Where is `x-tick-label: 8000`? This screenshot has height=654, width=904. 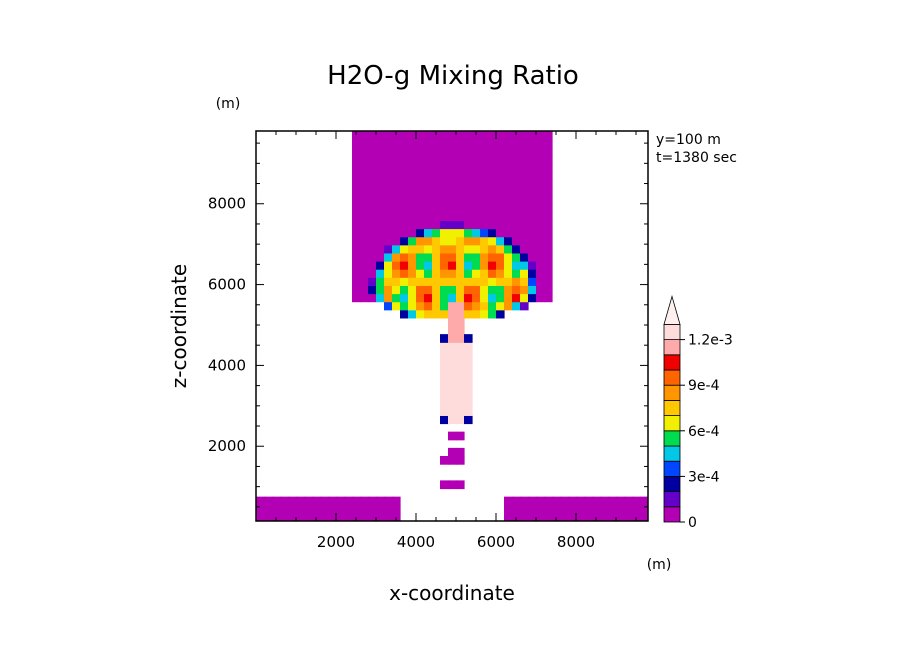 x-tick-label: 8000 is located at coordinates (576, 542).